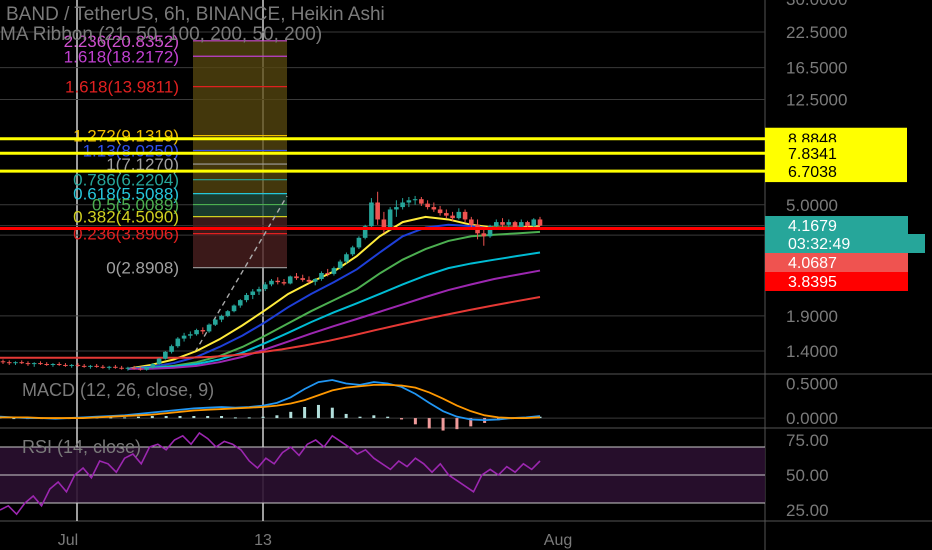 Image resolution: width=932 pixels, height=550 pixels. I want to click on fib-level-label: 0(2.8908), so click(142, 268).